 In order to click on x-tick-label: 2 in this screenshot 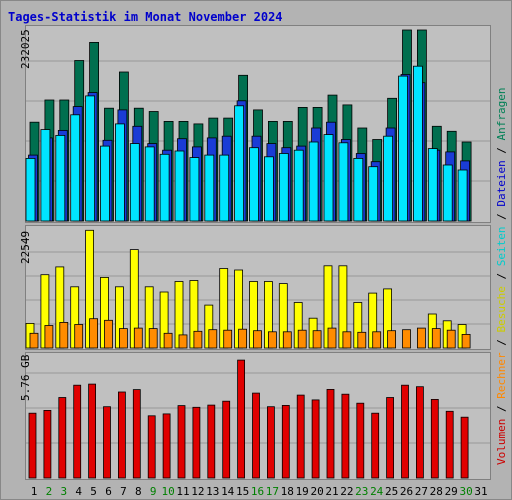, I will do `click(49, 491)`.